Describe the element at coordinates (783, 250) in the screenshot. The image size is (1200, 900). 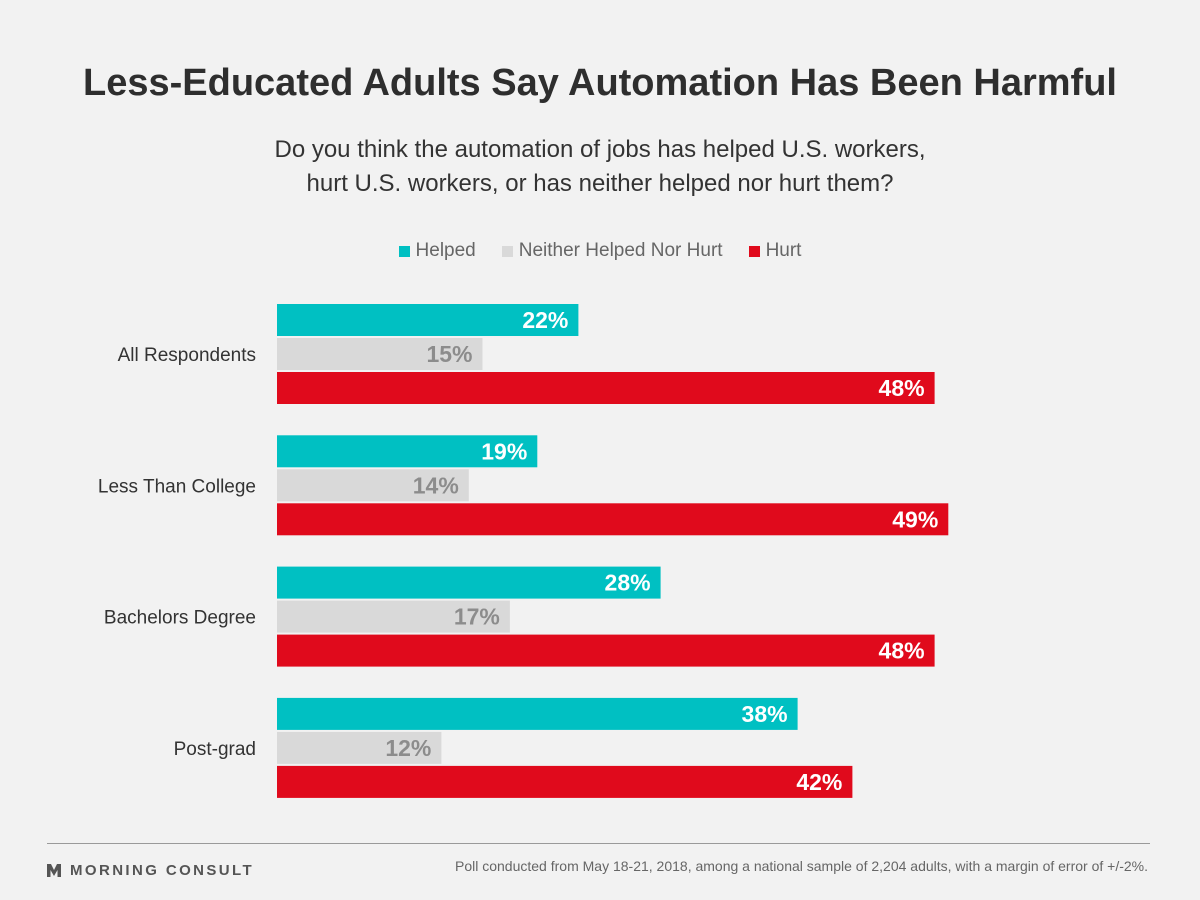
I see `legend-label-hurt: Hurt` at that location.